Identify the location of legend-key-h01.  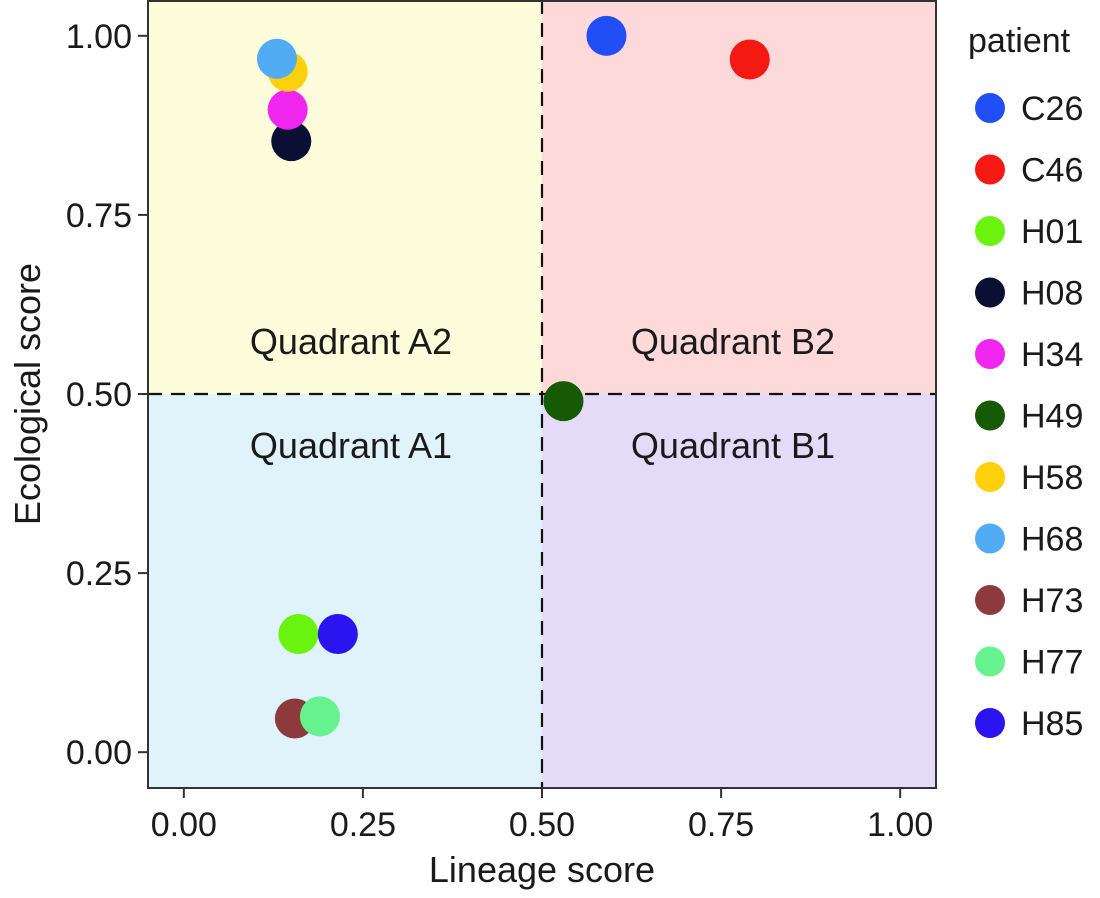
(990, 231).